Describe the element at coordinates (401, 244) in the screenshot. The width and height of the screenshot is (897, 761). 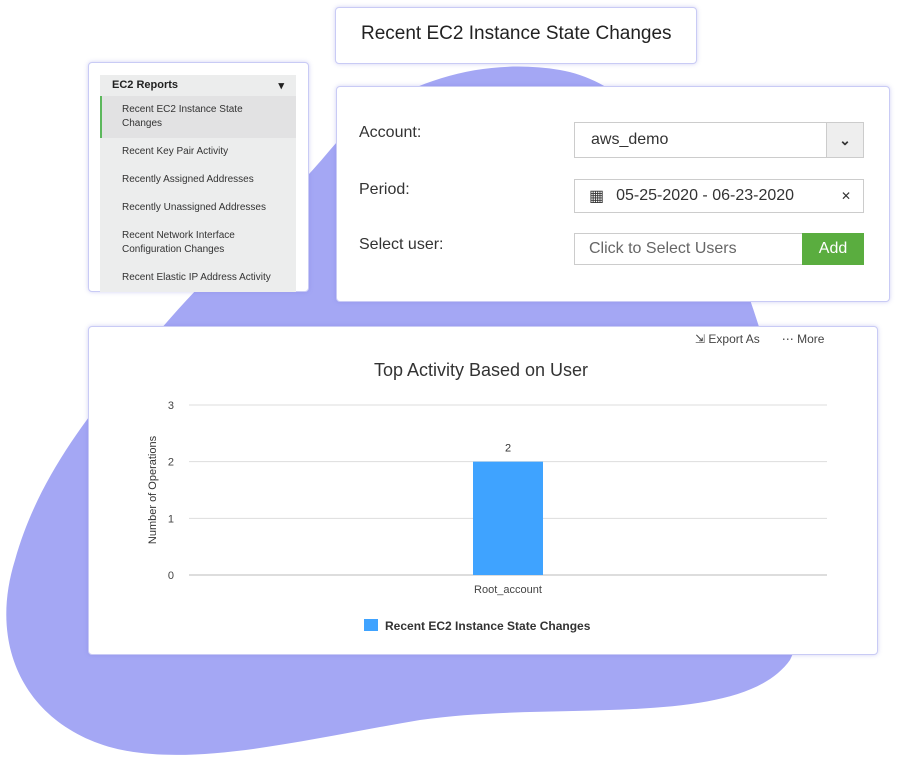
I see `user-label: Select user:` at that location.